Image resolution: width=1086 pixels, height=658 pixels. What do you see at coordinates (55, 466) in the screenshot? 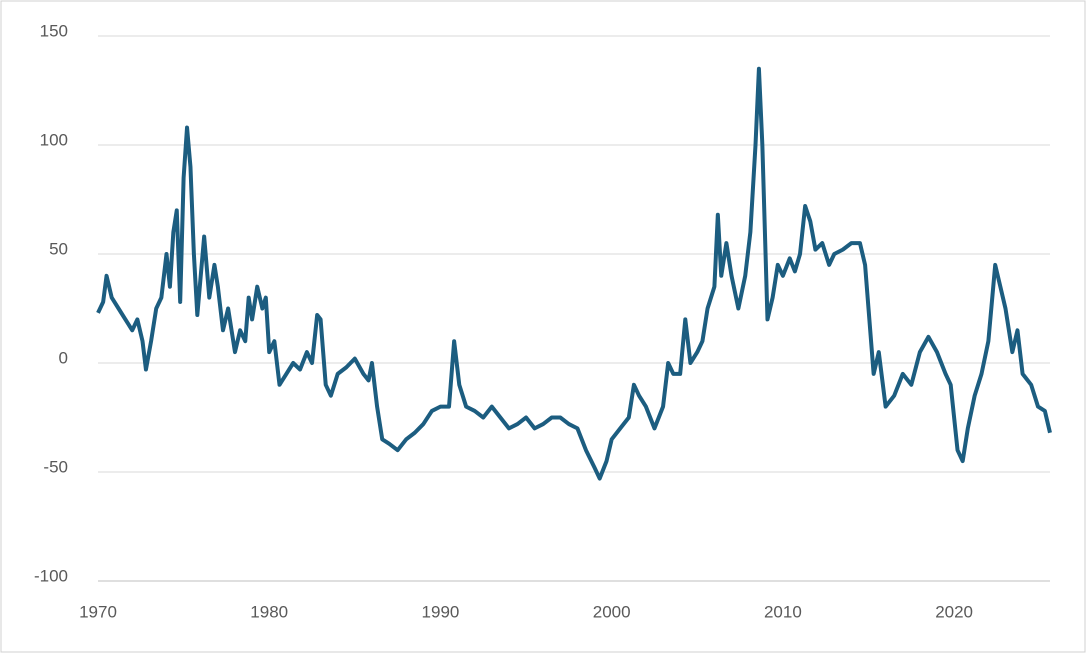
I see `y-tick-label: -50` at bounding box center [55, 466].